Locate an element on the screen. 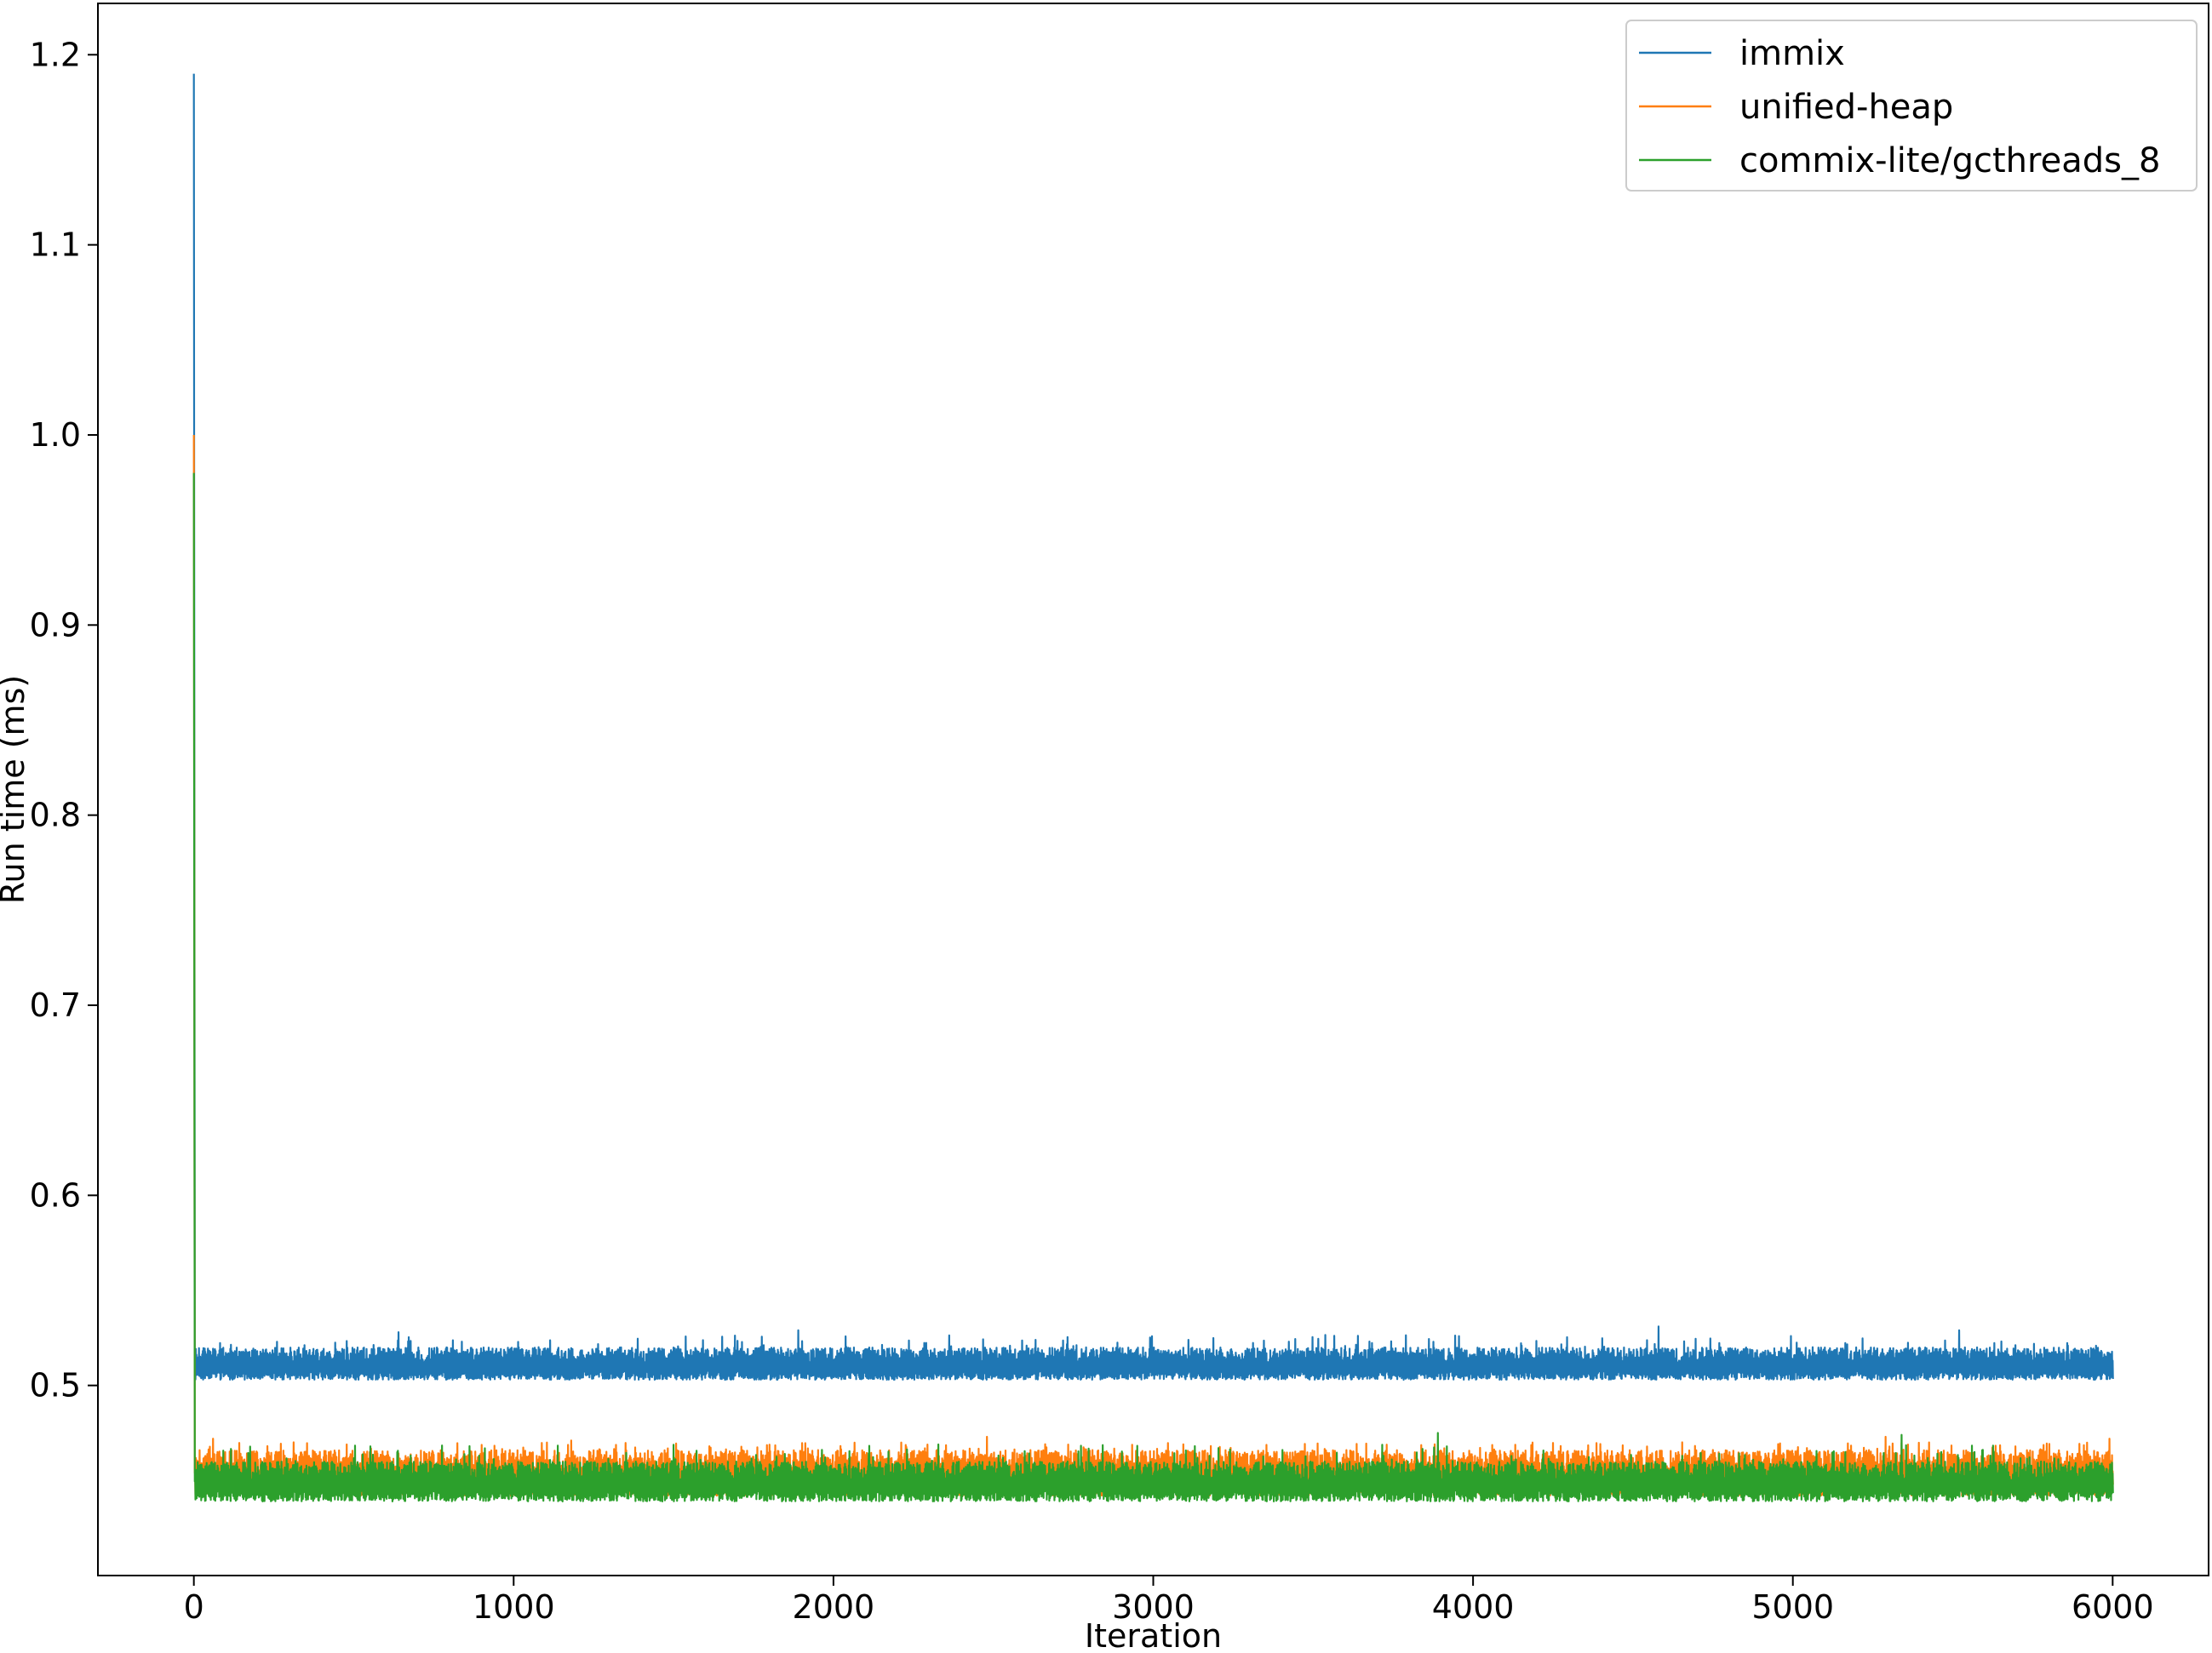 The width and height of the screenshot is (2212, 1653). y-tick-label: 0.9 is located at coordinates (56, 624).